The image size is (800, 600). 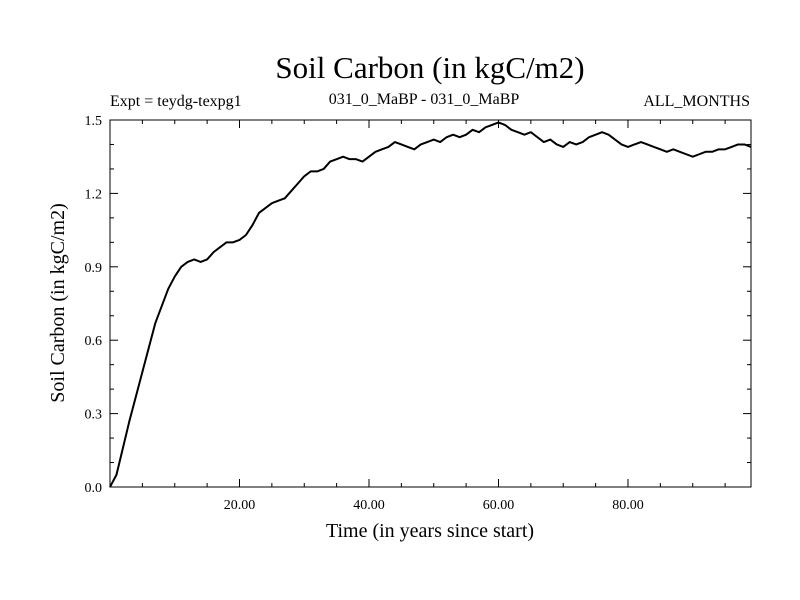 What do you see at coordinates (240, 505) in the screenshot?
I see `x-tick-label: 20.00` at bounding box center [240, 505].